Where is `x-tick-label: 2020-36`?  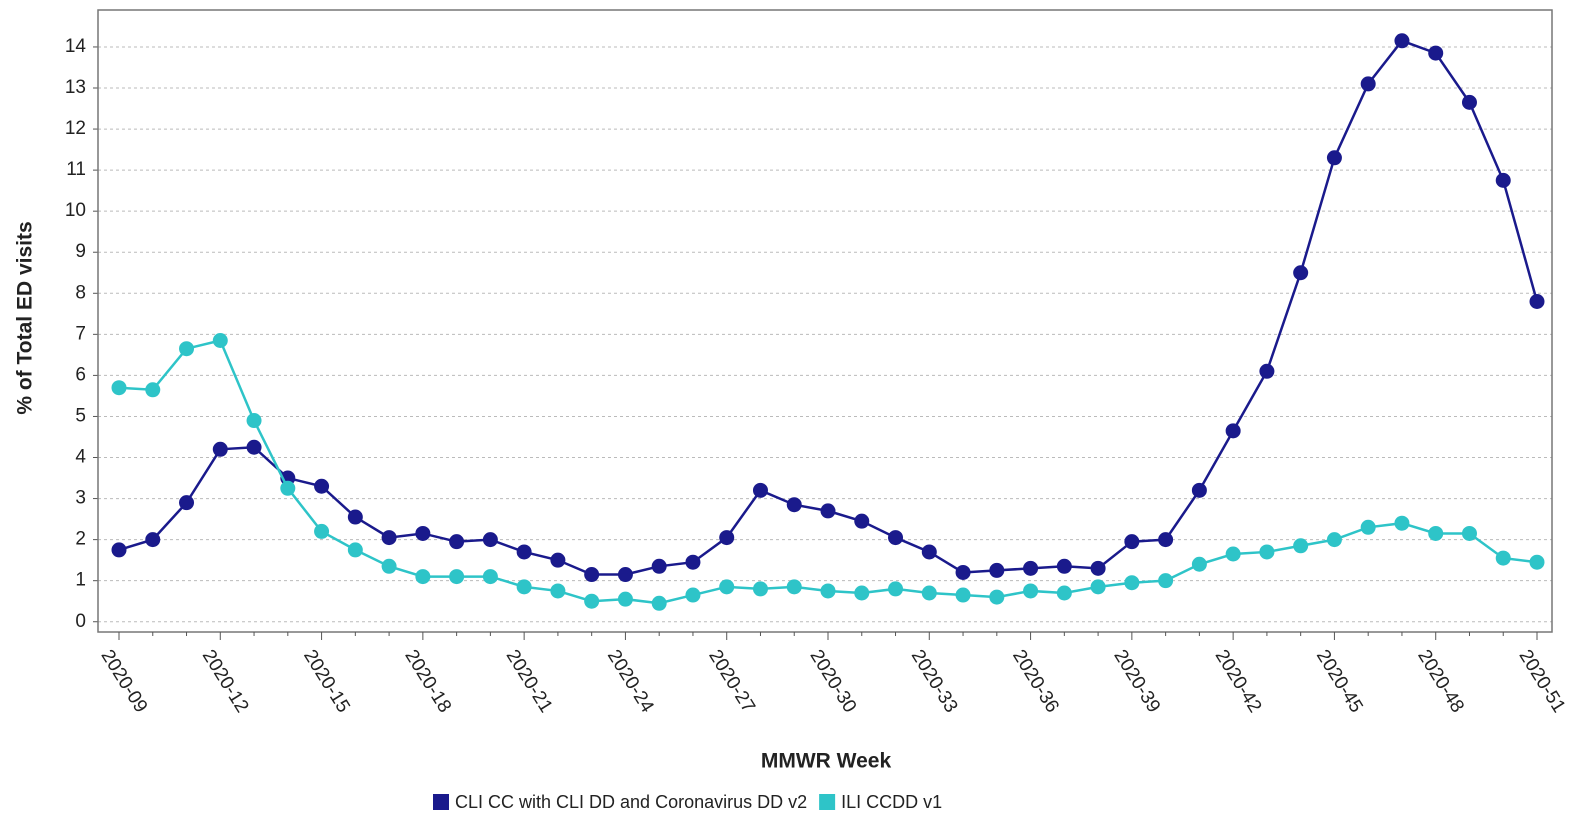
x-tick-label: 2020-36 is located at coordinates (1035, 681).